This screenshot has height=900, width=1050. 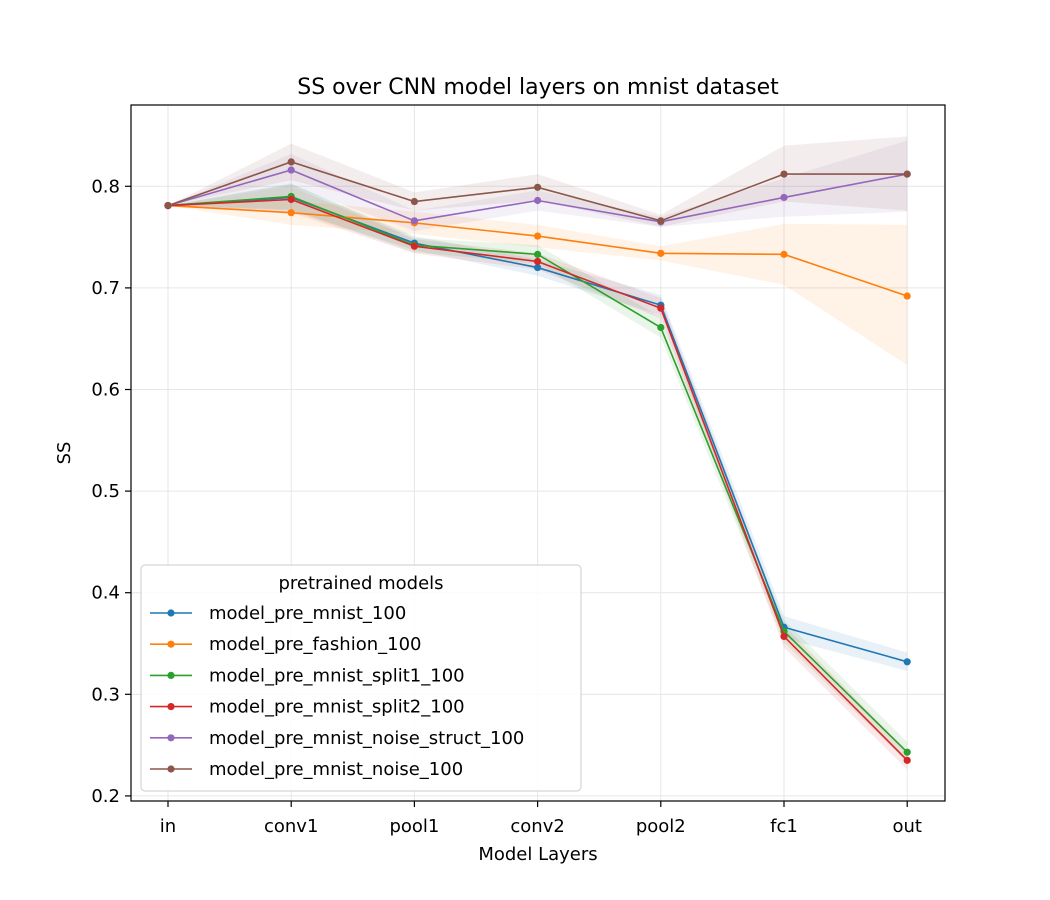 I want to click on y-tick-label: 0.2, so click(x=105, y=796).